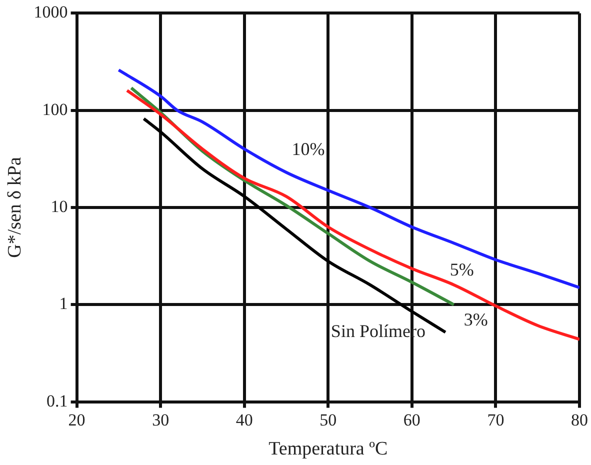 This screenshot has width=591, height=465. What do you see at coordinates (411, 420) in the screenshot?
I see `x-tick-label: 60` at bounding box center [411, 420].